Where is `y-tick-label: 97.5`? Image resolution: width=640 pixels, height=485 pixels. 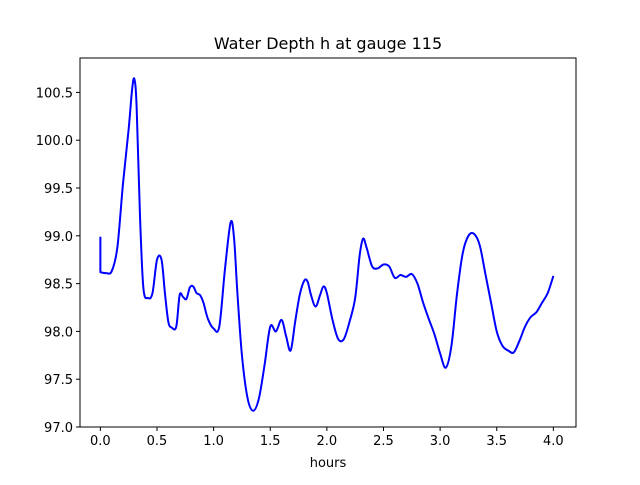 y-tick-label: 97.5 is located at coordinates (58, 380).